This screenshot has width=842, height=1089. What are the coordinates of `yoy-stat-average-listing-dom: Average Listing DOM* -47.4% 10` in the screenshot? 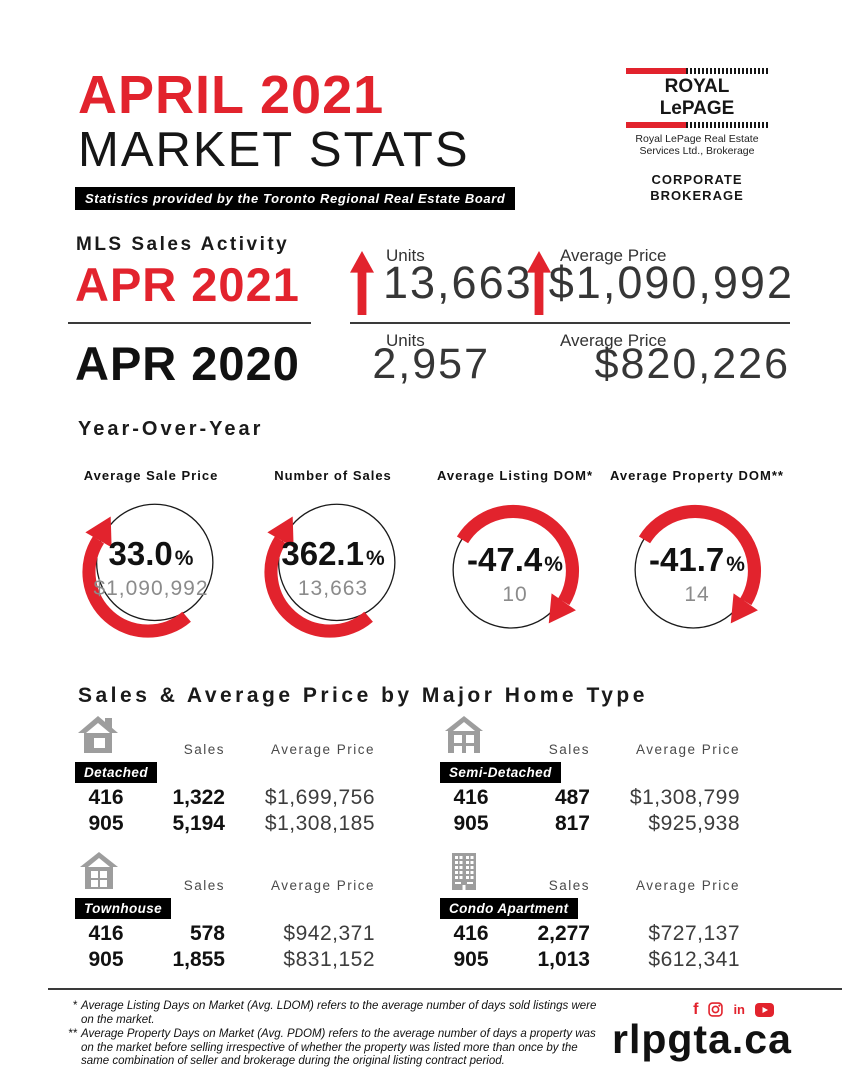 It's located at (515, 555).